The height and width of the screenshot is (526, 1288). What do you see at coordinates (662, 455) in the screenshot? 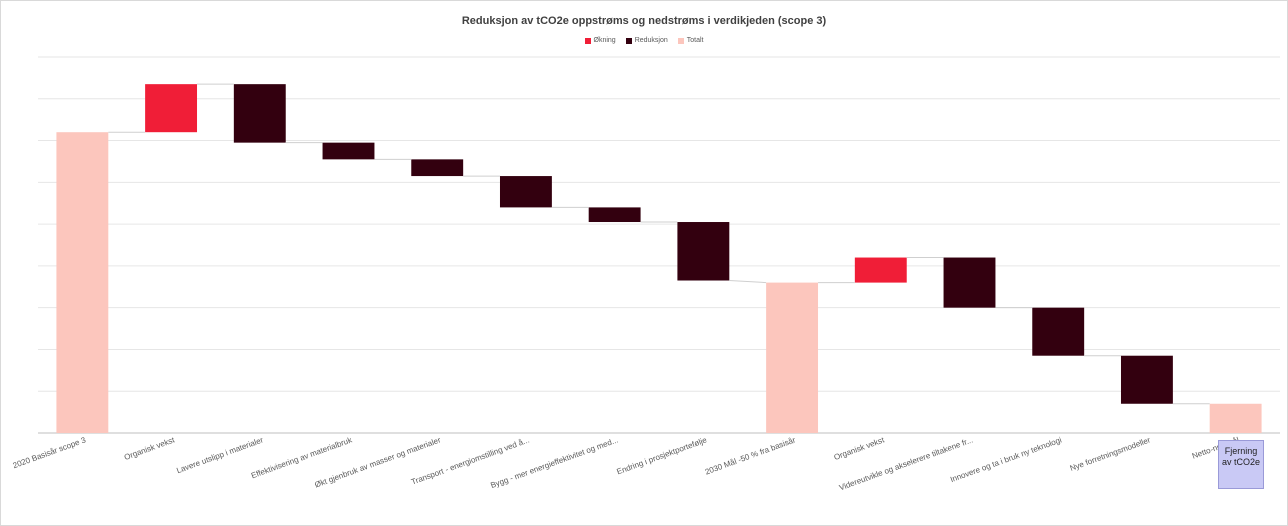
I see `x-tick-label: Endring i prosjektportefølje` at bounding box center [662, 455].